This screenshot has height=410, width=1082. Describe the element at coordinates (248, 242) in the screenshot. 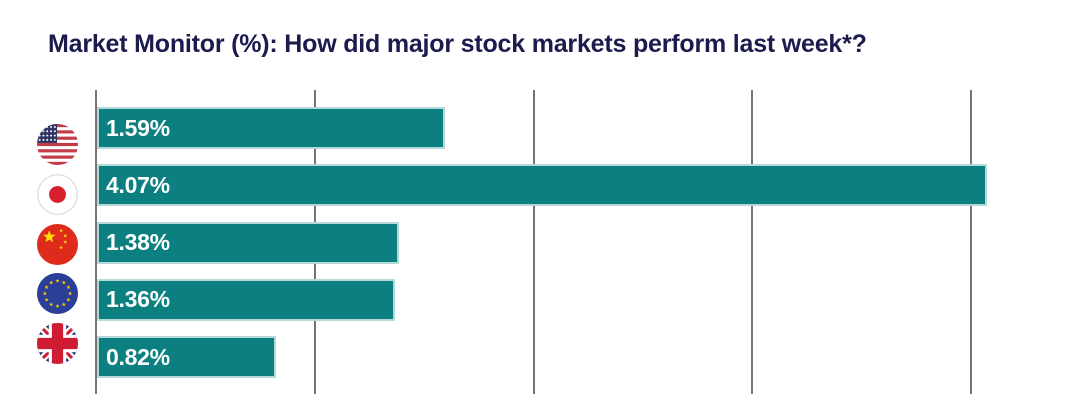

I see `bar-china: 1.38%` at that location.